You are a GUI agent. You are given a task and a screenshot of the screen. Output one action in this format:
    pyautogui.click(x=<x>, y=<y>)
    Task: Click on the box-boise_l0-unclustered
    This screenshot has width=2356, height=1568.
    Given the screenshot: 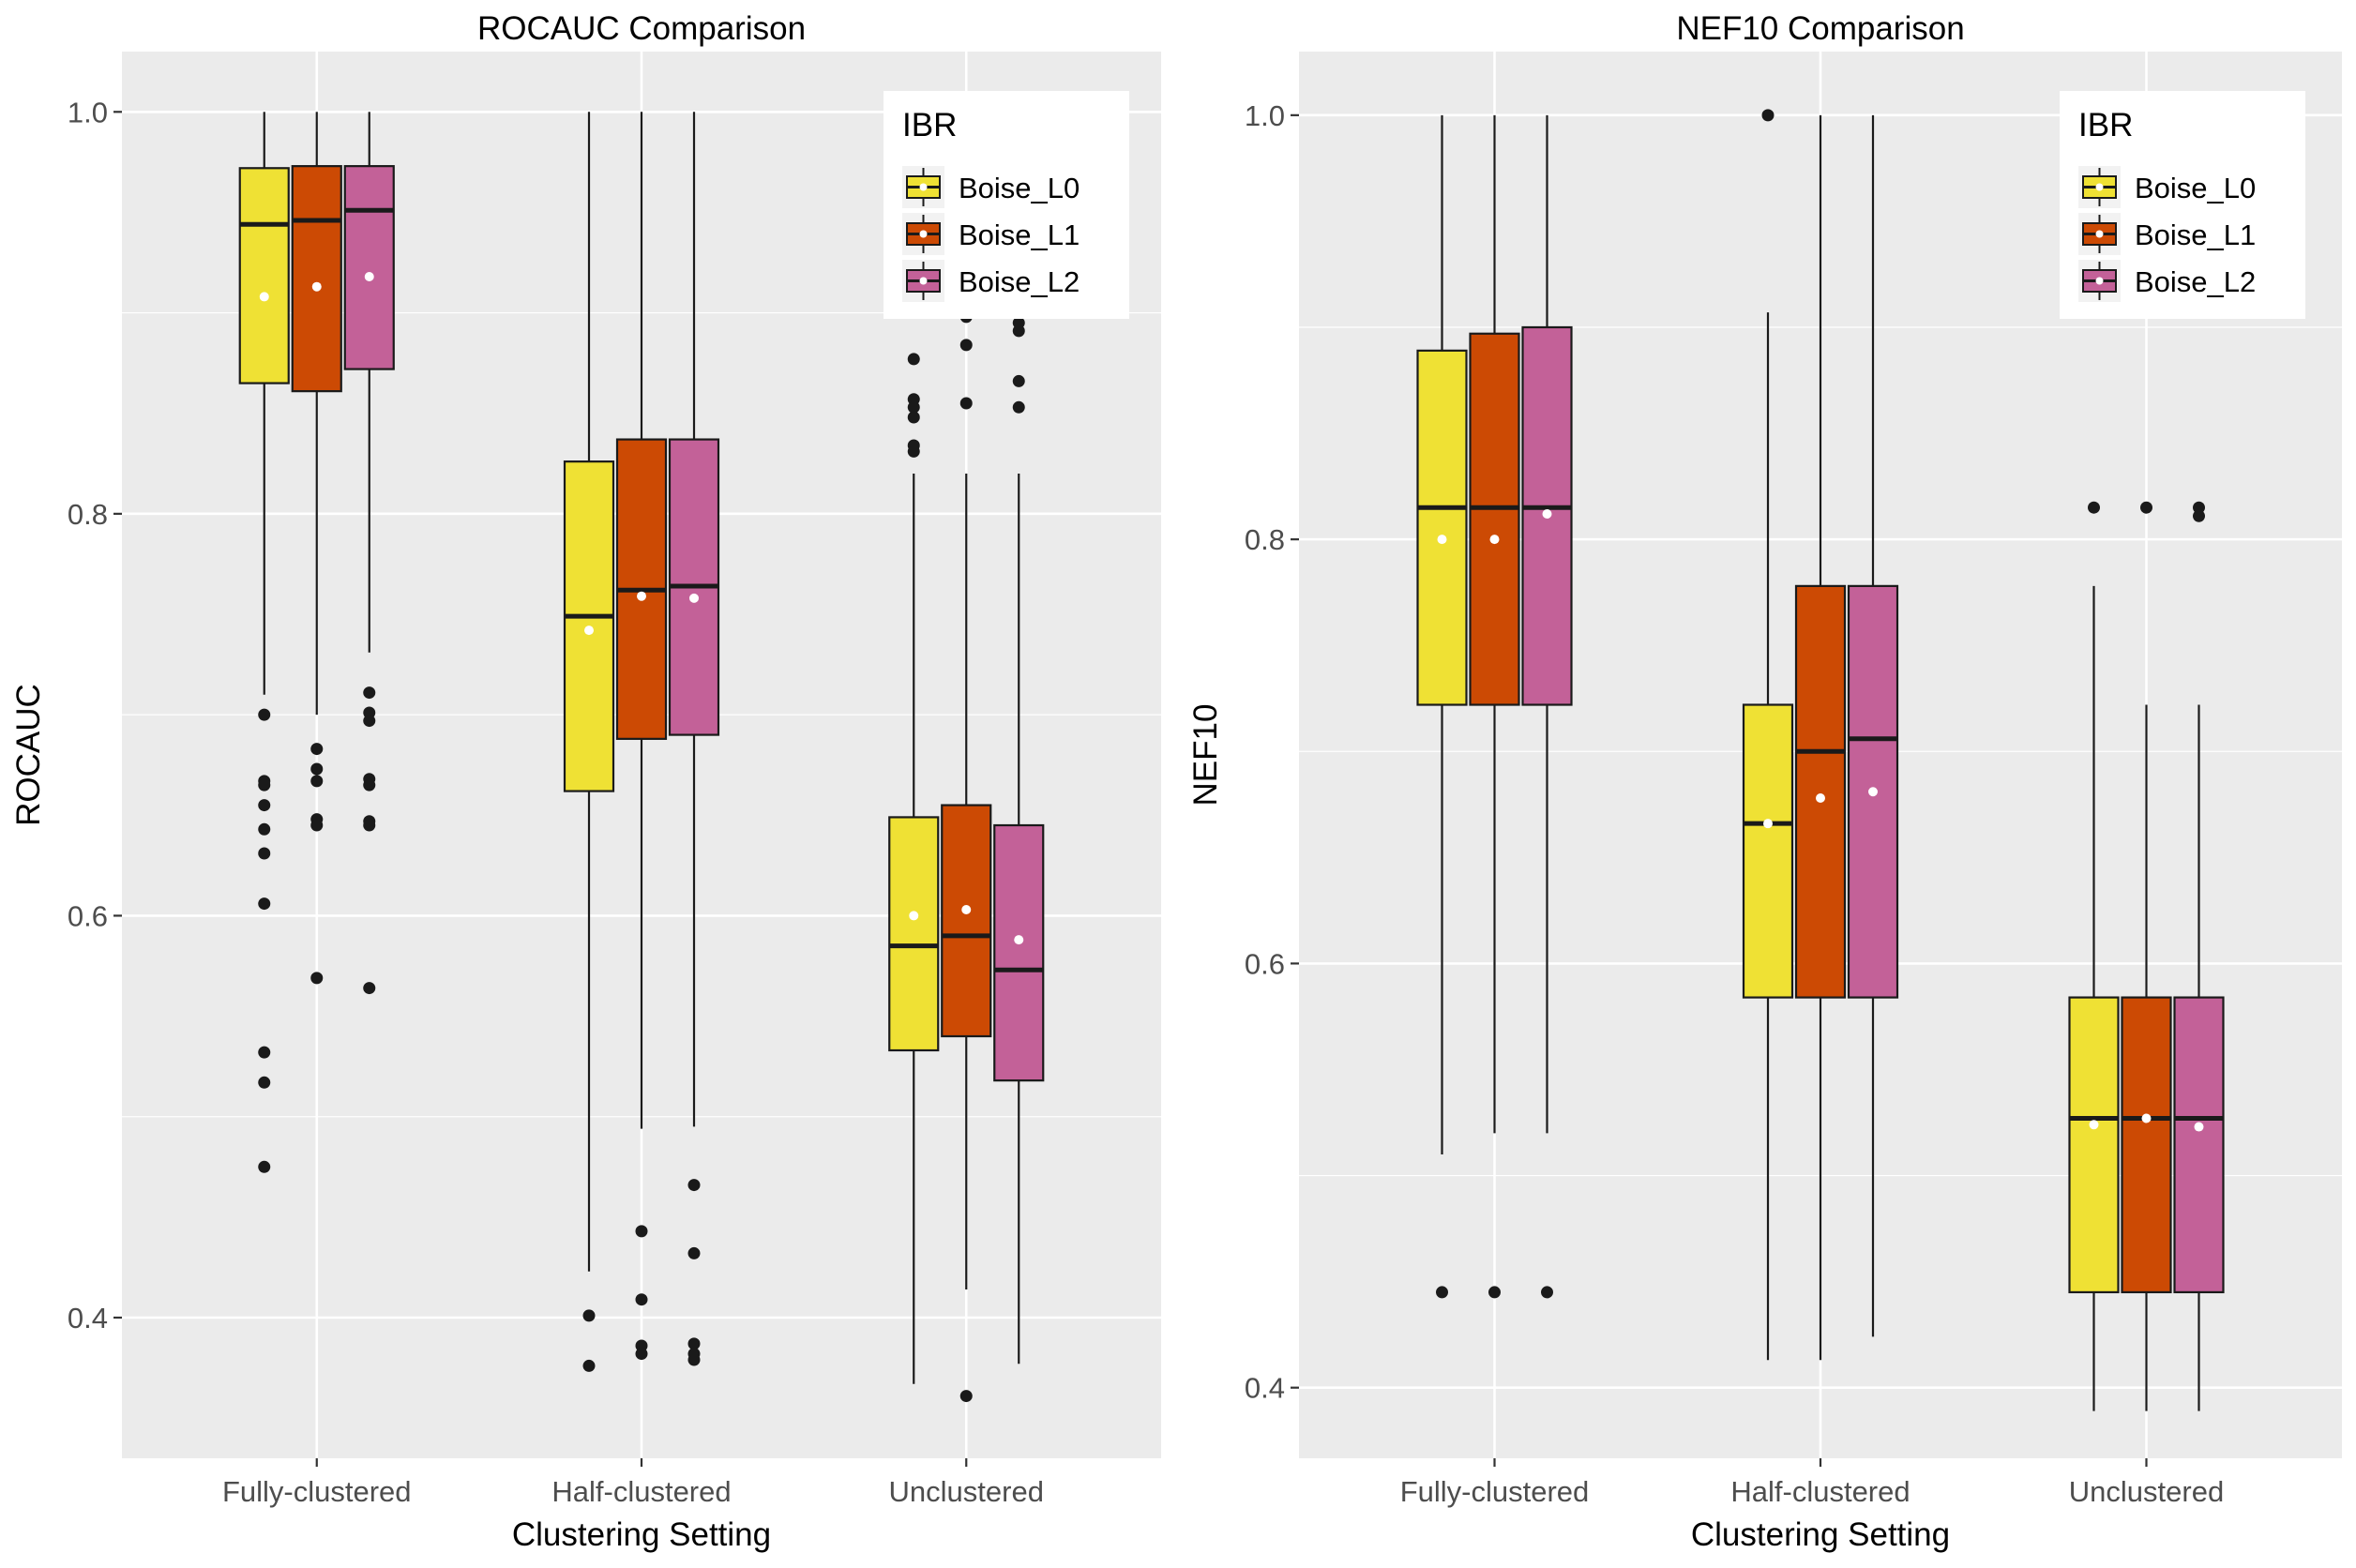 What is the action you would take?
    pyautogui.click(x=2094, y=956)
    